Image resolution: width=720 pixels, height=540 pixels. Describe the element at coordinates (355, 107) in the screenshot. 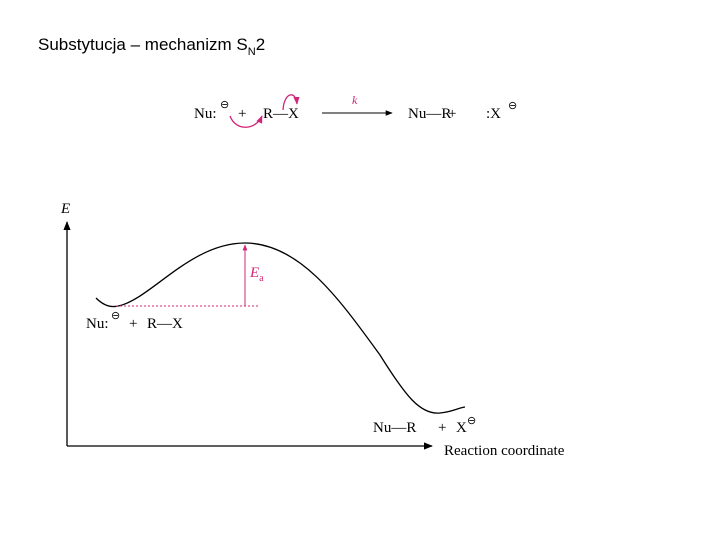

I see `reaction-scheme: Nu: ⊖ + R—X k Nu—R + :X ⊖` at that location.